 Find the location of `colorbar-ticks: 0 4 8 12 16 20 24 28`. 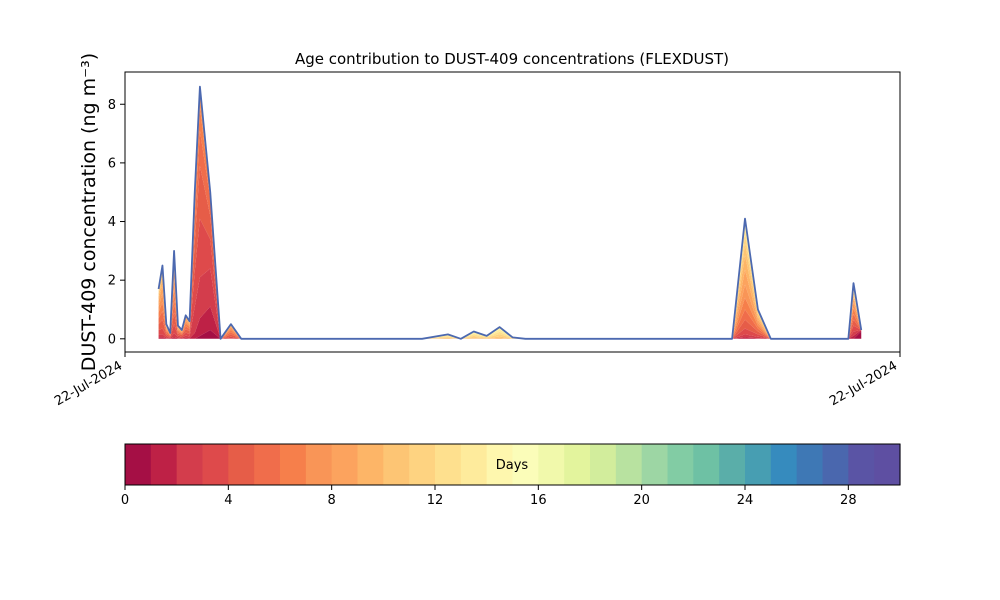

colorbar-ticks: 0 4 8 12 16 20 24 28 is located at coordinates (489, 496).